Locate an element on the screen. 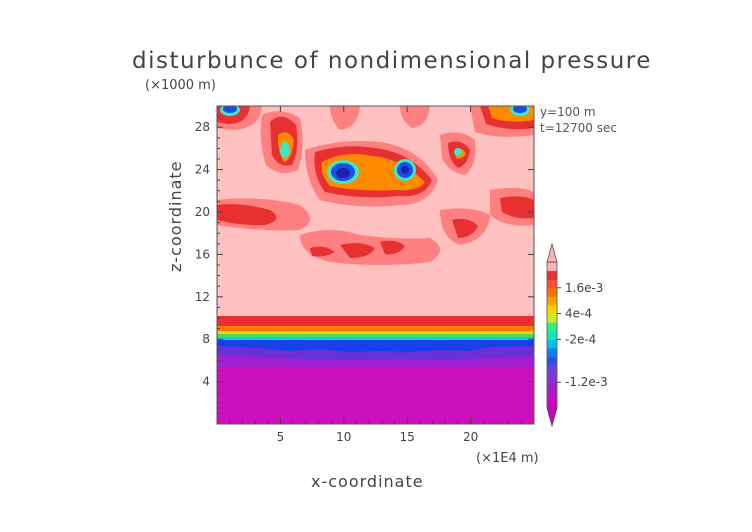 The image size is (752, 532). colorbar: 1.6e-3 4e-4 -2e-4 -1.2e-3 is located at coordinates (577, 335).